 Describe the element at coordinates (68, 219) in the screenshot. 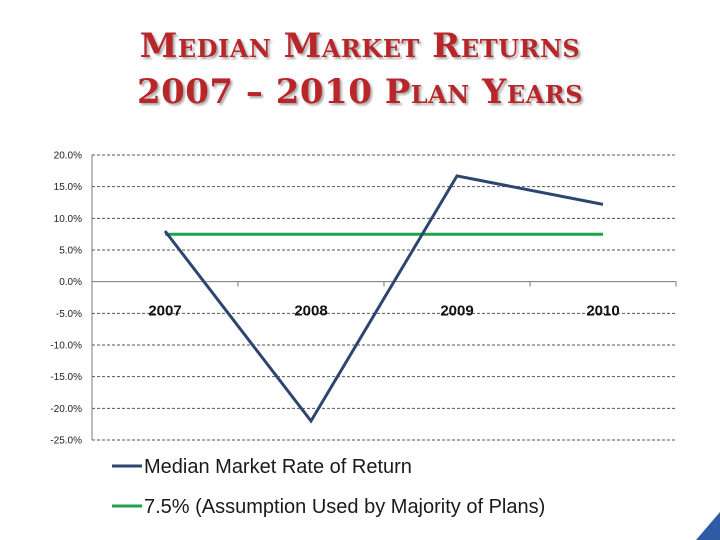

I see `y-tick-label: 10.0%` at that location.